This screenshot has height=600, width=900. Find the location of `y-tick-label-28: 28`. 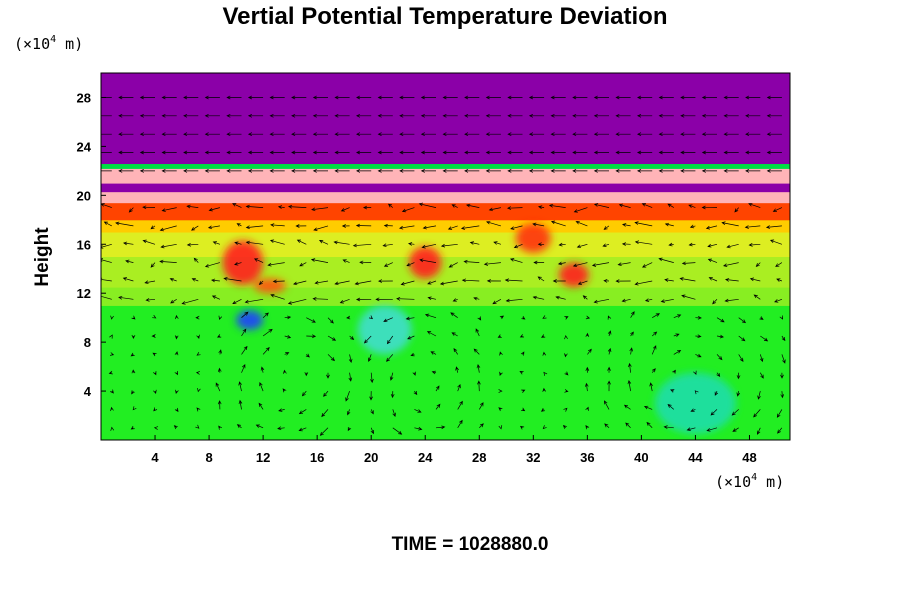

y-tick-label-28: 28 is located at coordinates (84, 97).